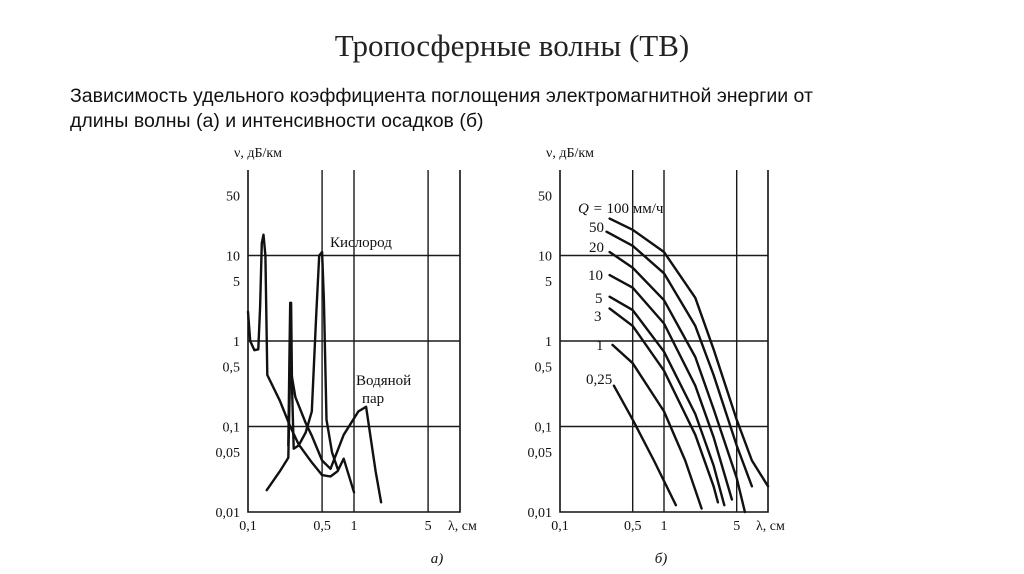 This screenshot has height=574, width=1024. Describe the element at coordinates (599, 299) in the screenshot. I see `series-label: 5` at that location.